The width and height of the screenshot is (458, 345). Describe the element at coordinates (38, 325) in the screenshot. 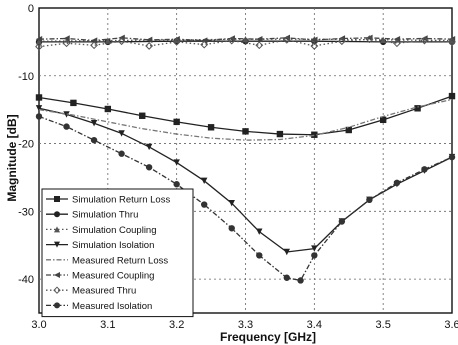

I see `x-tick-label: 3.0` at that location.